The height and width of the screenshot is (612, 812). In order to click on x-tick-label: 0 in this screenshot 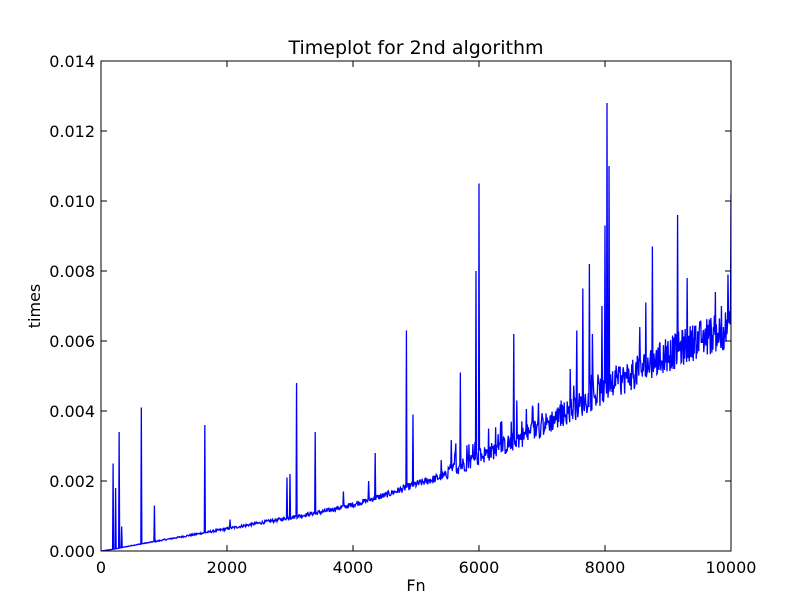, I will do `click(101, 567)`.